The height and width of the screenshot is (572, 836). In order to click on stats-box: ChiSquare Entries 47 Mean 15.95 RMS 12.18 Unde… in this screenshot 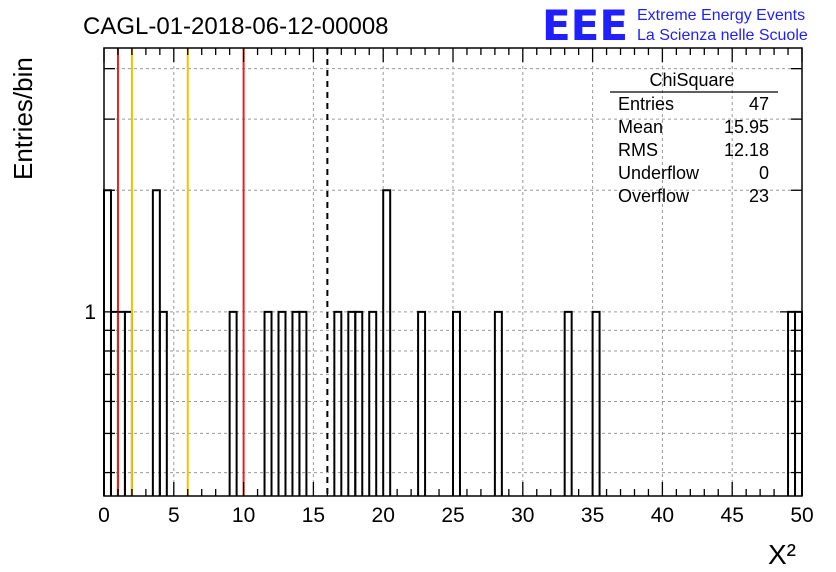, I will do `click(694, 138)`.